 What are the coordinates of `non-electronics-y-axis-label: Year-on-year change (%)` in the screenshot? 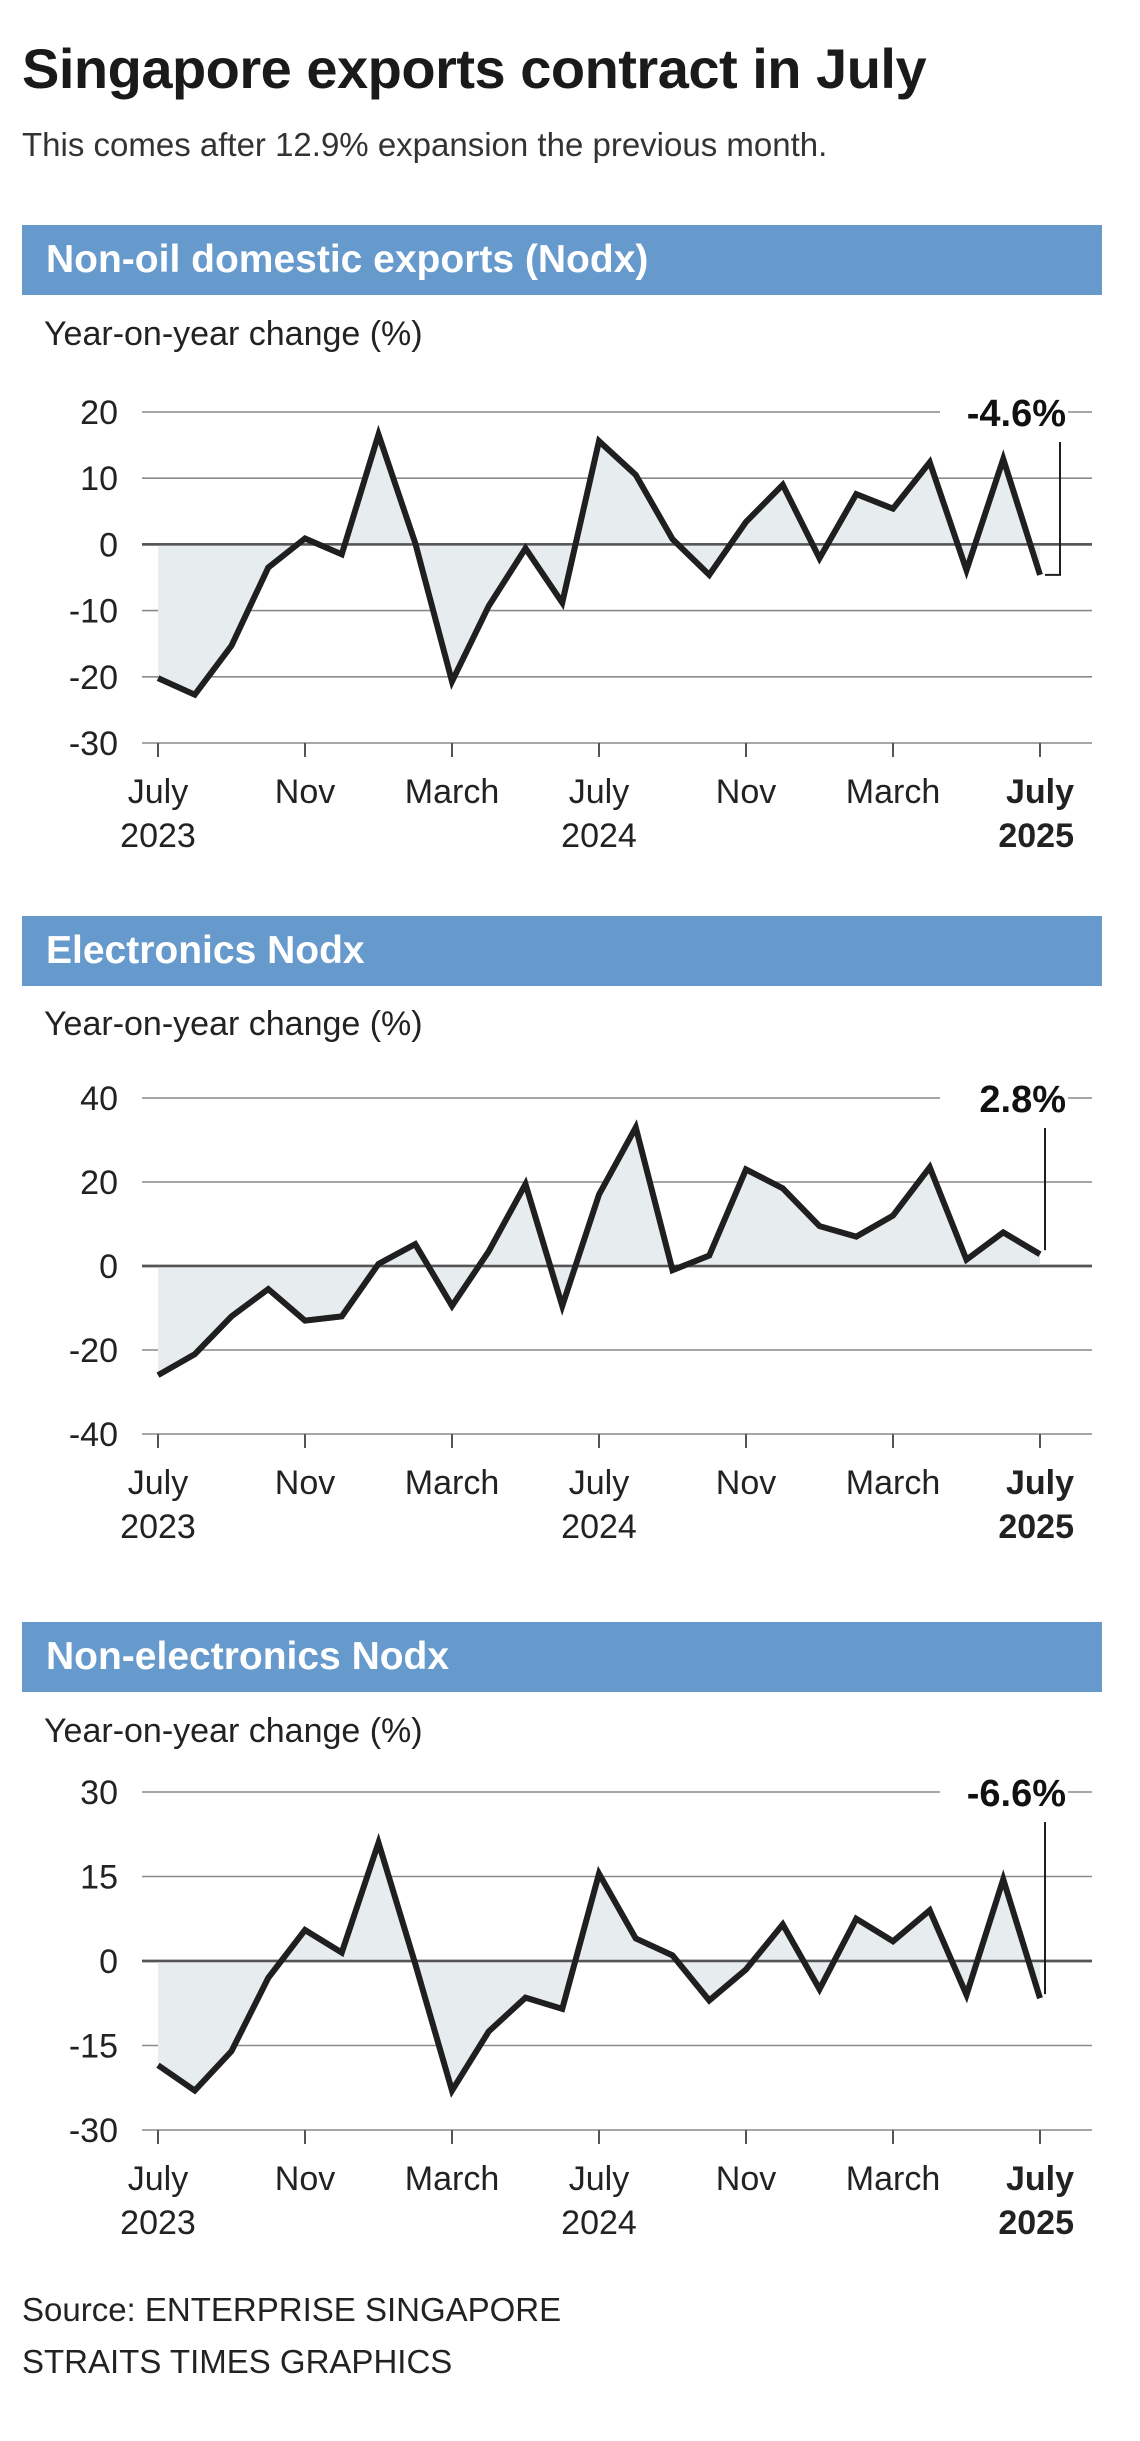 It's located at (233, 1731).